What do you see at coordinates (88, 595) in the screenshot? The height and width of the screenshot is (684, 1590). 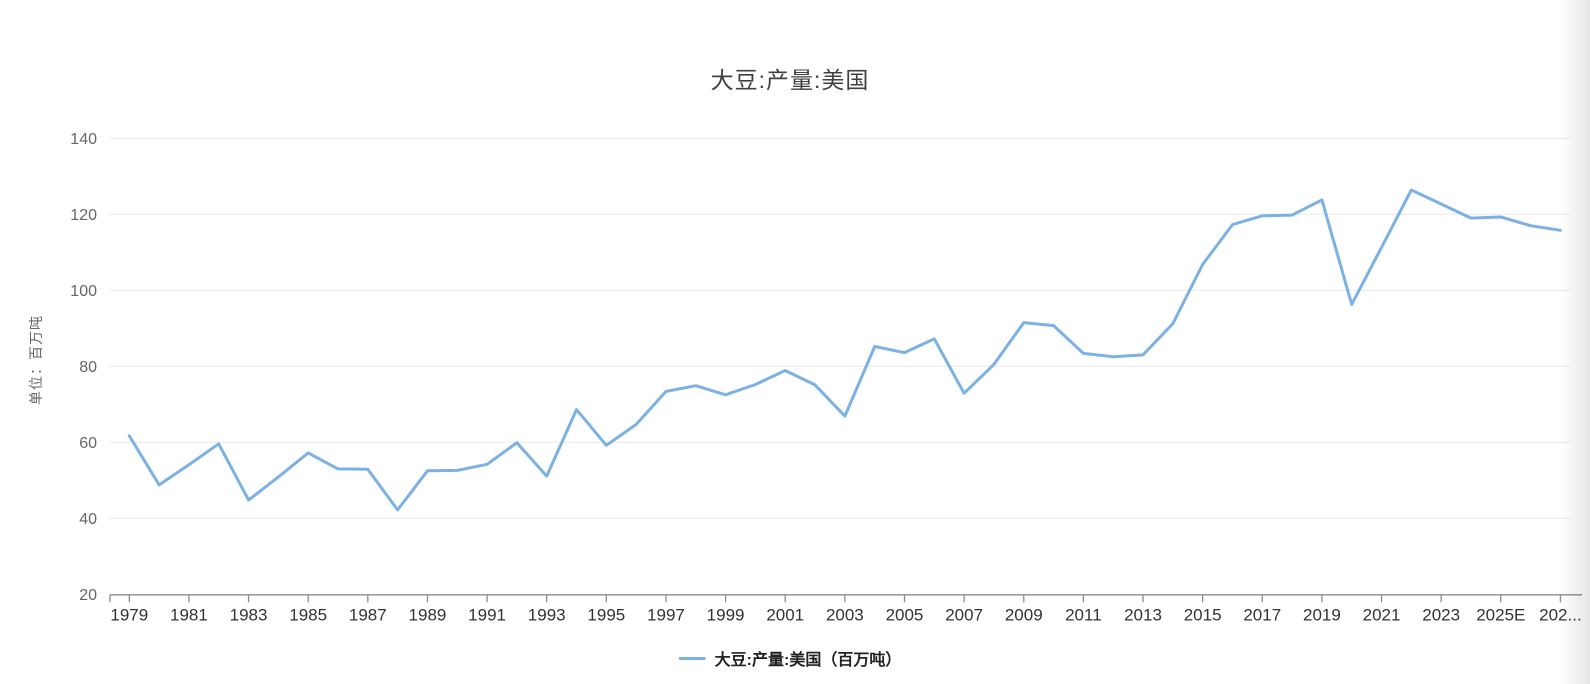 I see `svg-text: 20` at bounding box center [88, 595].